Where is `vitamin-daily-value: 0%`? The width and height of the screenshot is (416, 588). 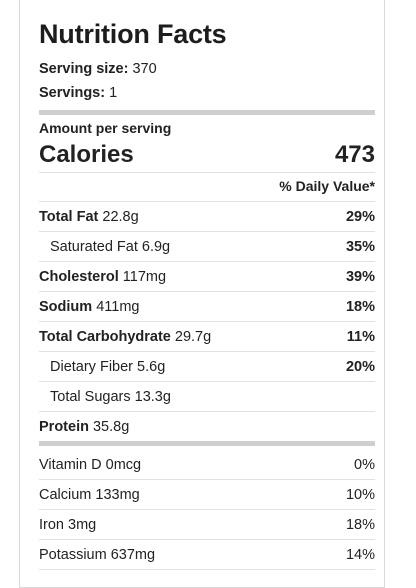
vitamin-daily-value: 0% is located at coordinates (364, 465).